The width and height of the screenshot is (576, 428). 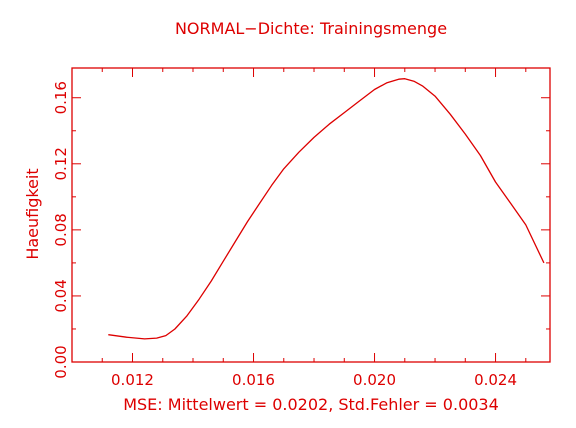 What do you see at coordinates (32, 213) in the screenshot?
I see `y-axis-label: Haeufigkeit` at bounding box center [32, 213].